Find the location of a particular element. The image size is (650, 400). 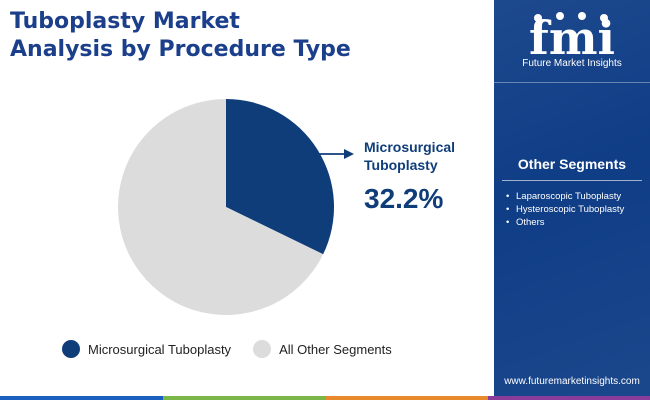

bottom-color-bar is located at coordinates (325, 398).